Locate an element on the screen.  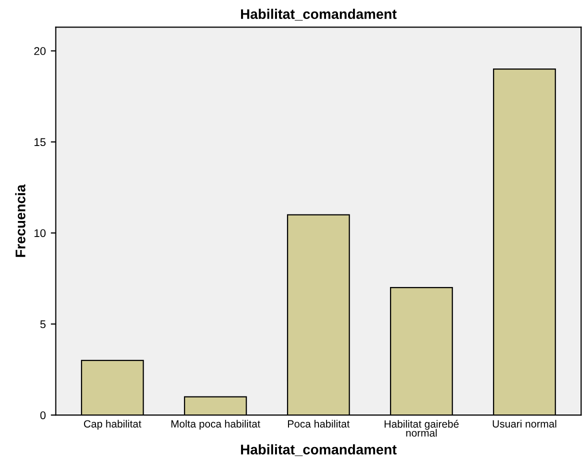
y-tick-label: 20 is located at coordinates (40, 51).